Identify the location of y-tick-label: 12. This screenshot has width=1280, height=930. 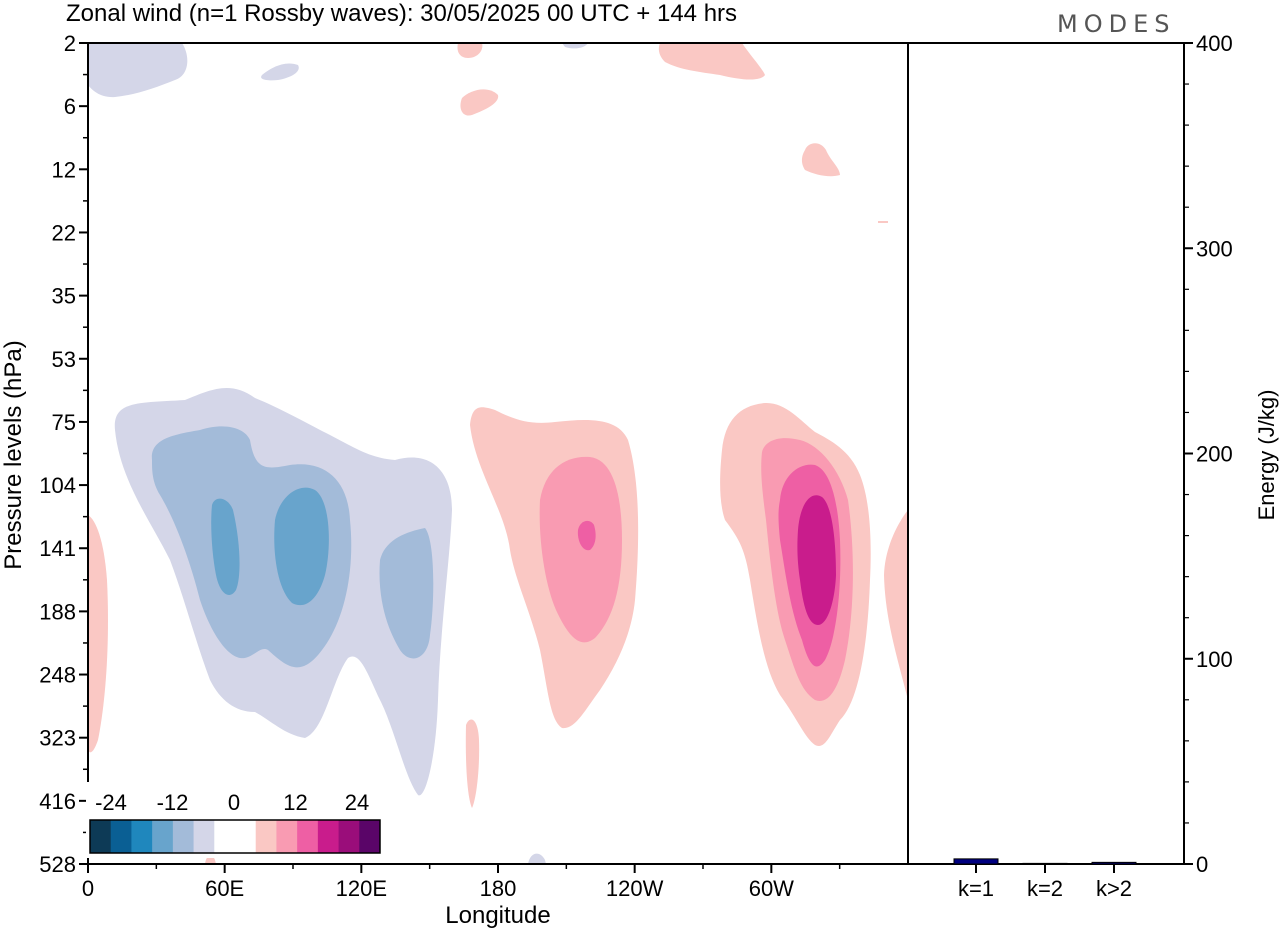
(64, 169).